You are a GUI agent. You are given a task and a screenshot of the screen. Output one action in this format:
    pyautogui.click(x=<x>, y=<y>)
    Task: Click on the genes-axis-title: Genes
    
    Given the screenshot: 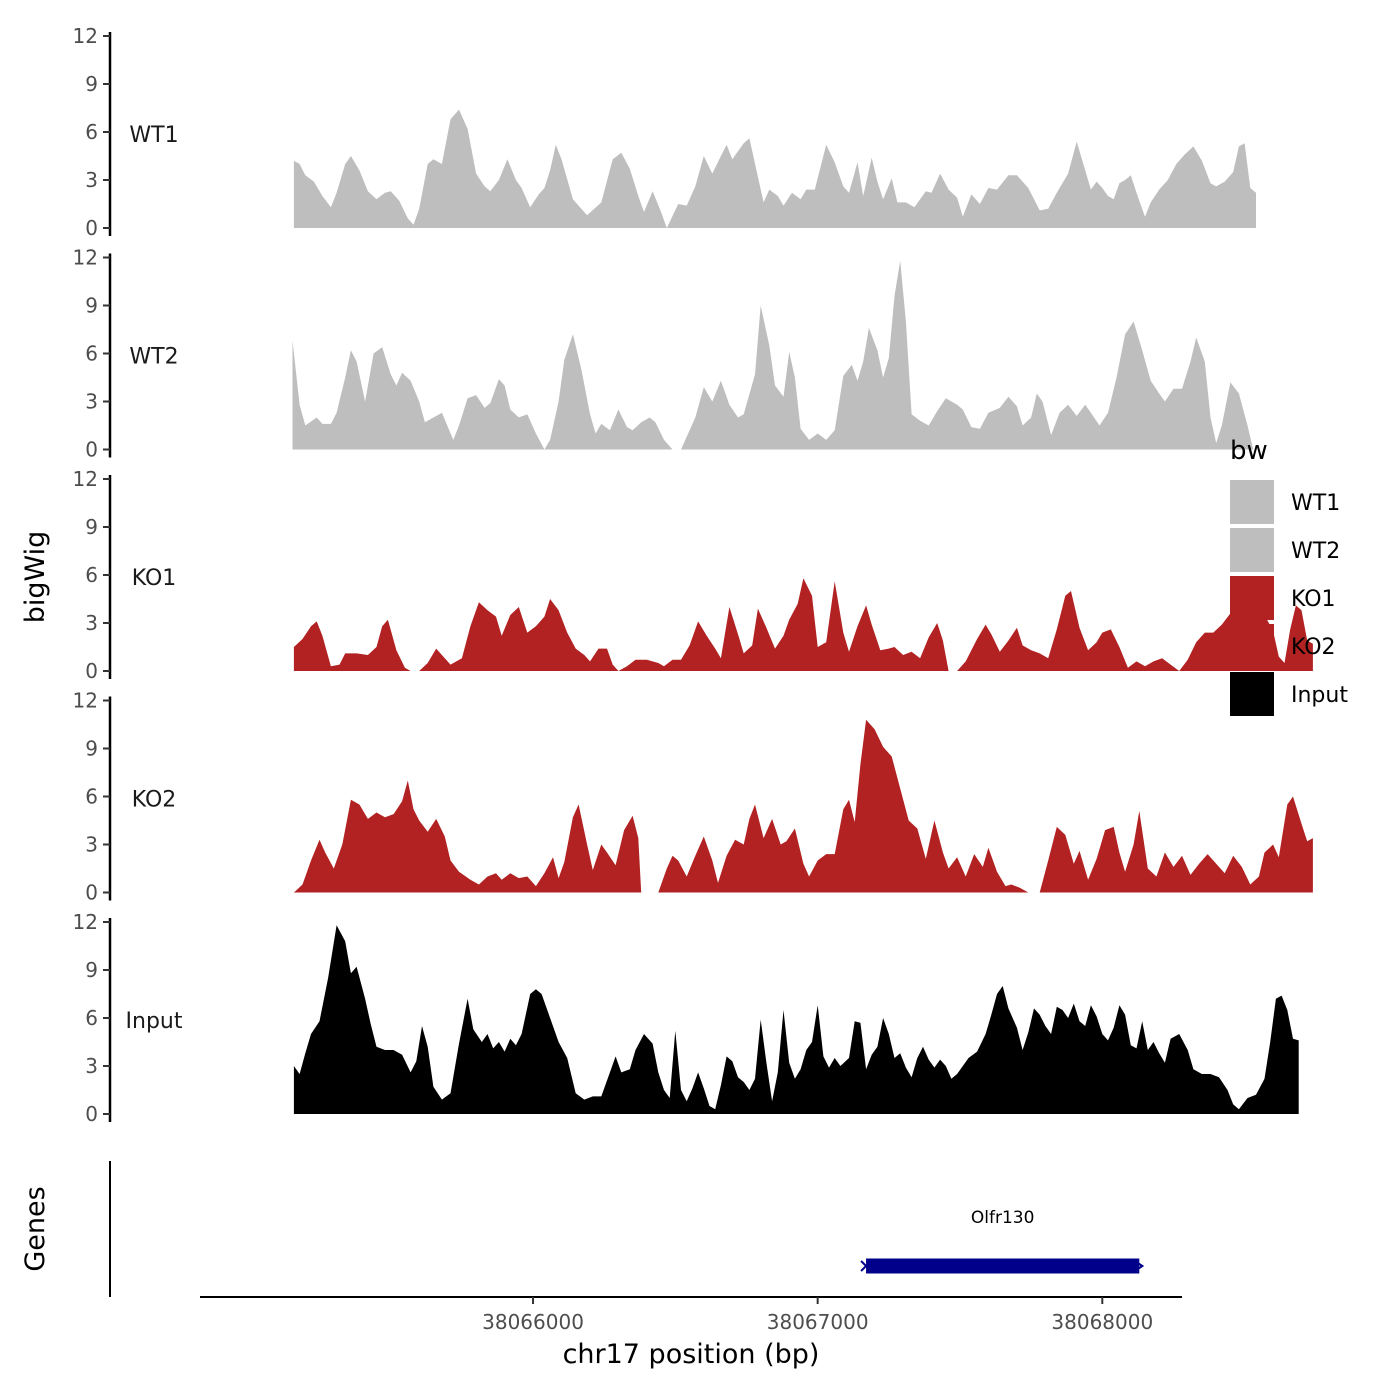 What is the action you would take?
    pyautogui.click(x=35, y=1228)
    